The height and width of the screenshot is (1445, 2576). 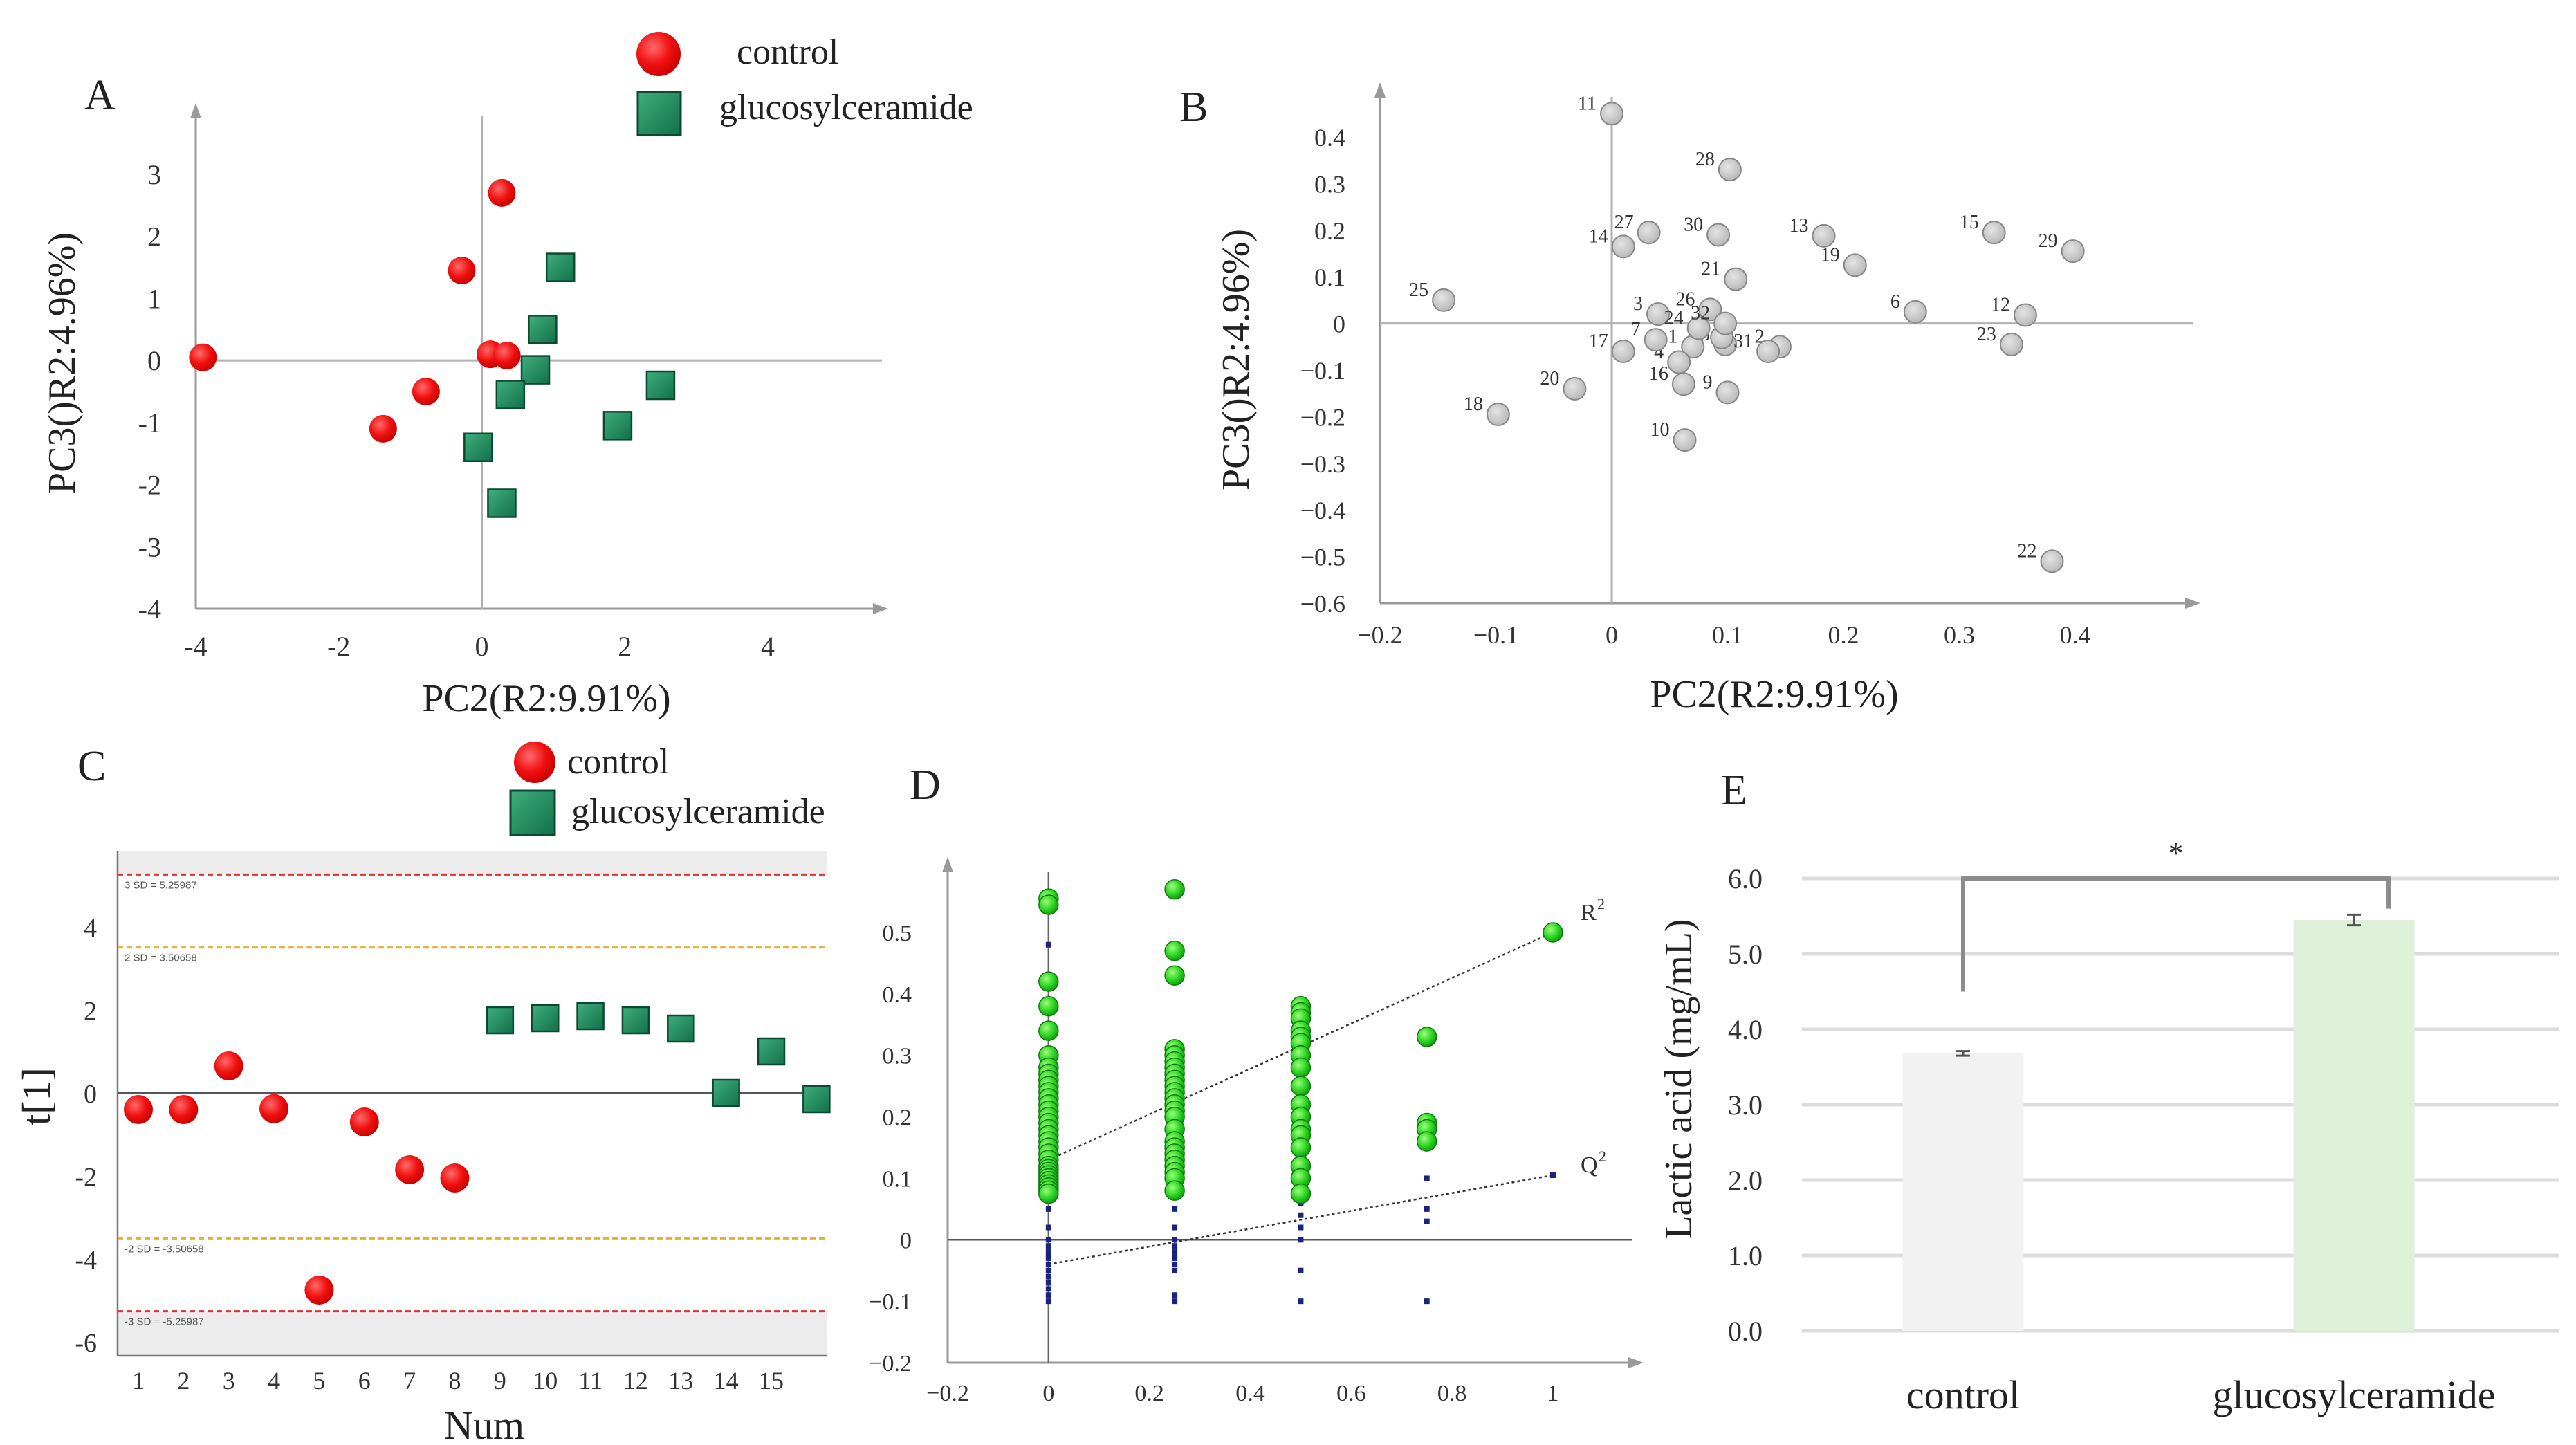 I want to click on legend-glucosylceramide-marker, so click(x=659, y=113).